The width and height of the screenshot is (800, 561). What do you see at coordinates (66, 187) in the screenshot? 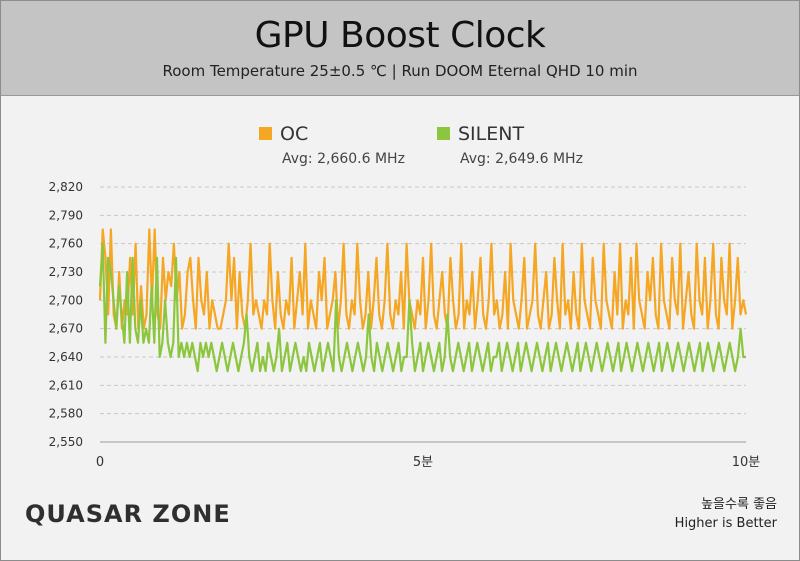
I see `y-tick-label: 2,820` at bounding box center [66, 187].